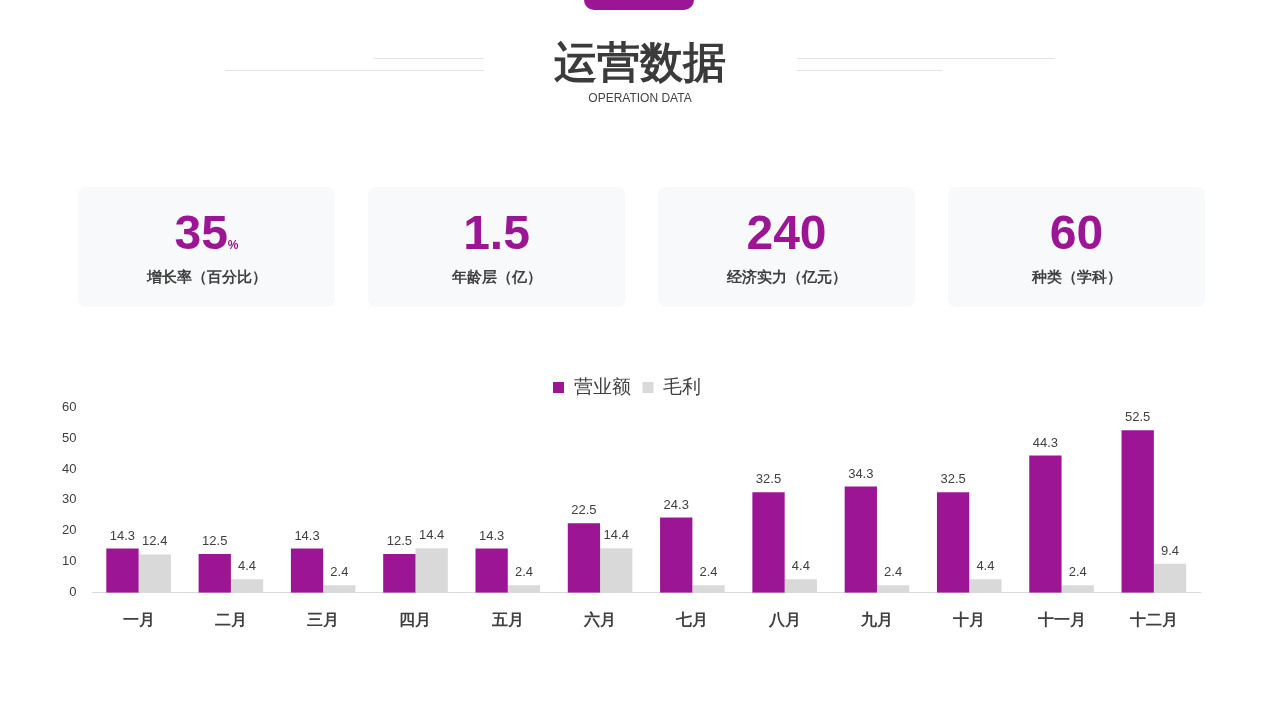 Image resolution: width=1280 pixels, height=720 pixels. Describe the element at coordinates (1076, 276) in the screenshot. I see `text: 种类（学科）` at that location.